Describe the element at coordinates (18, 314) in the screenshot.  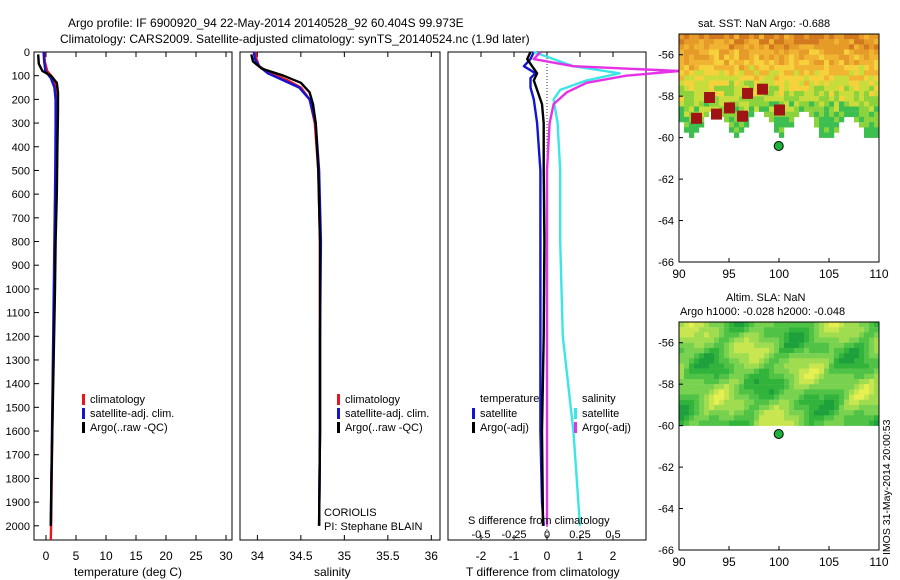
I see `y-tick-label: 1100` at that location.